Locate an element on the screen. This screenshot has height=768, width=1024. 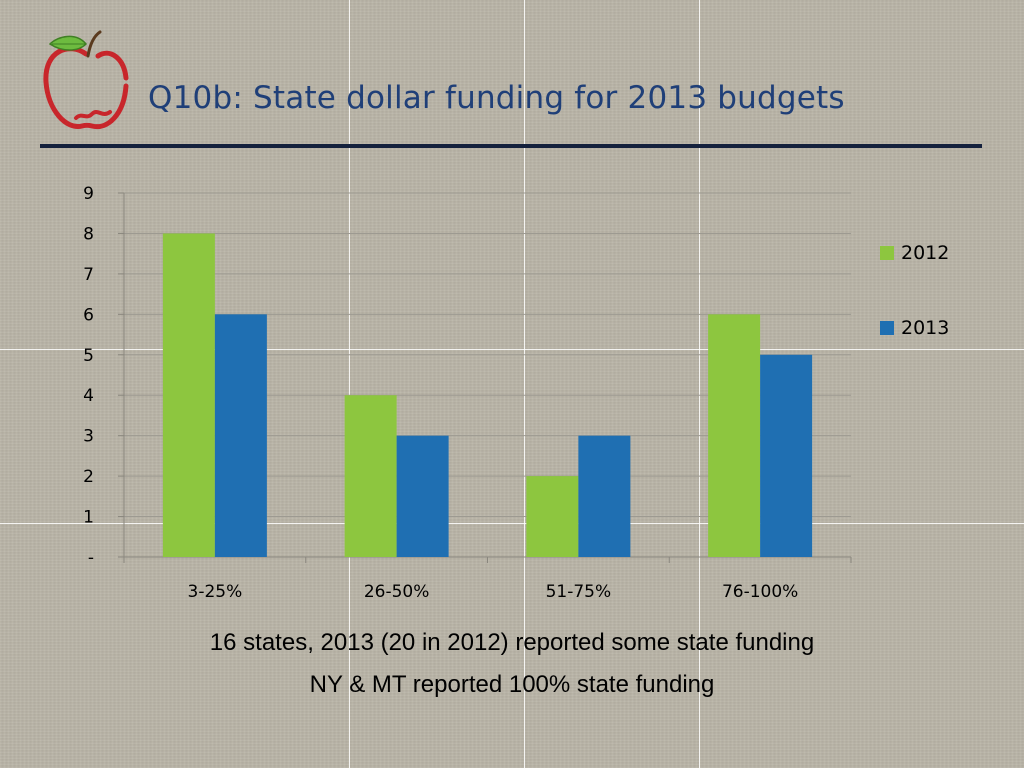
bar-2013-76-100% is located at coordinates (786, 455).